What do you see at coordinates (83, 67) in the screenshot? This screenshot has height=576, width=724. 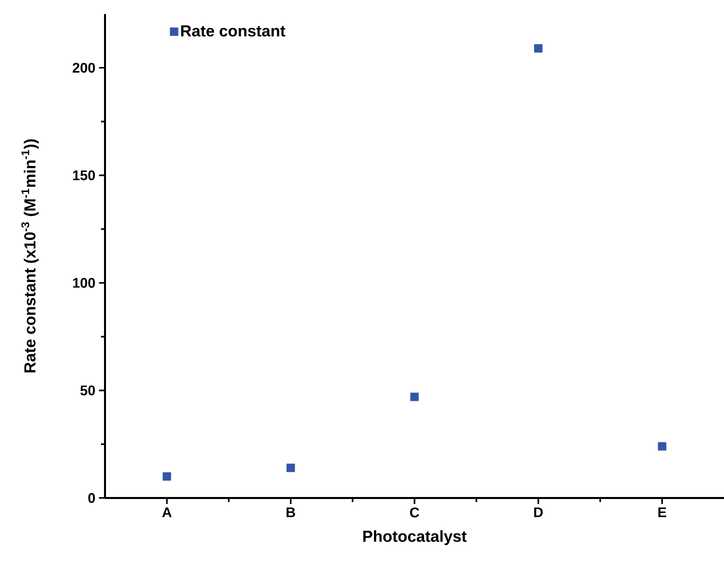 I see `y-tick-label: 200` at bounding box center [83, 67].